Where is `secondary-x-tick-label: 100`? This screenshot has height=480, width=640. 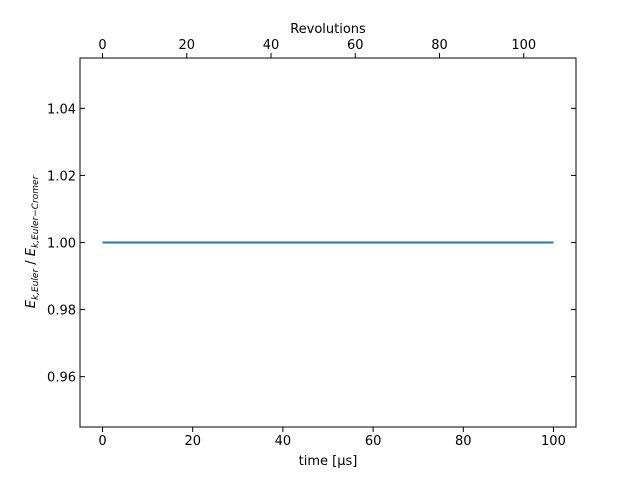 secondary-x-tick-label: 100 is located at coordinates (523, 45).